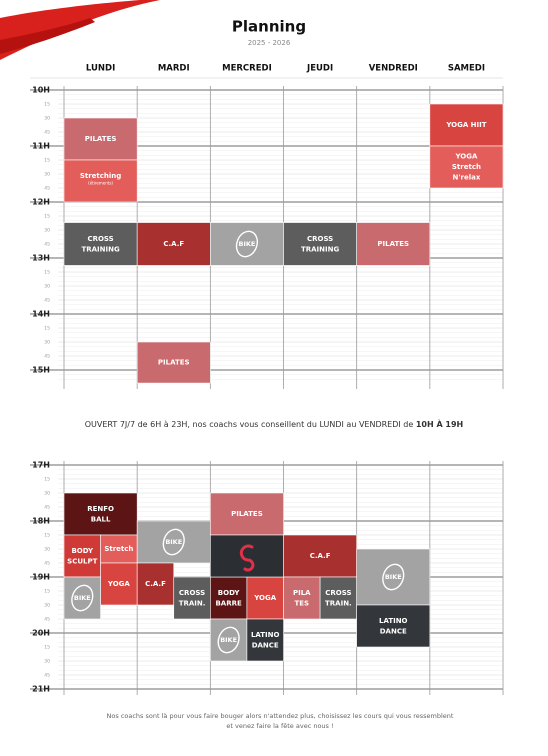  Describe the element at coordinates (82, 561) in the screenshot. I see `class-label: SCULPT` at that location.